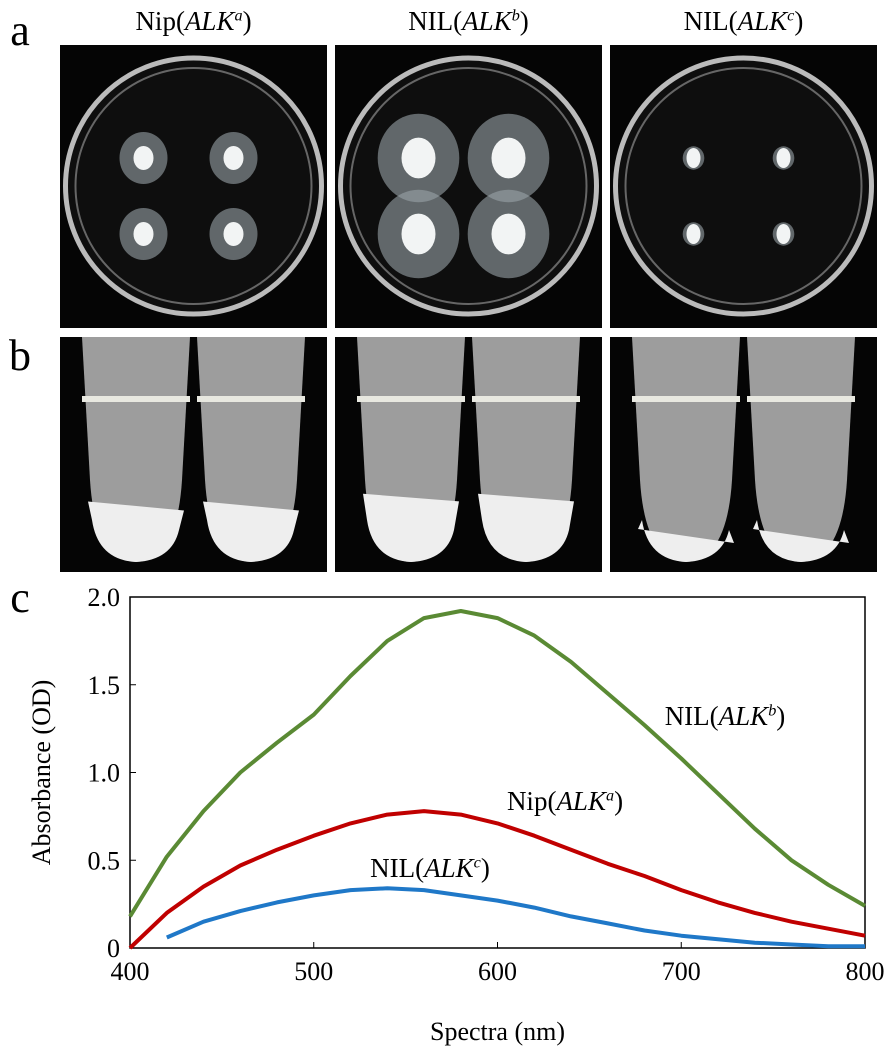 The height and width of the screenshot is (1053, 894). What do you see at coordinates (20, 355) in the screenshot?
I see `panel-letter: b` at bounding box center [20, 355].